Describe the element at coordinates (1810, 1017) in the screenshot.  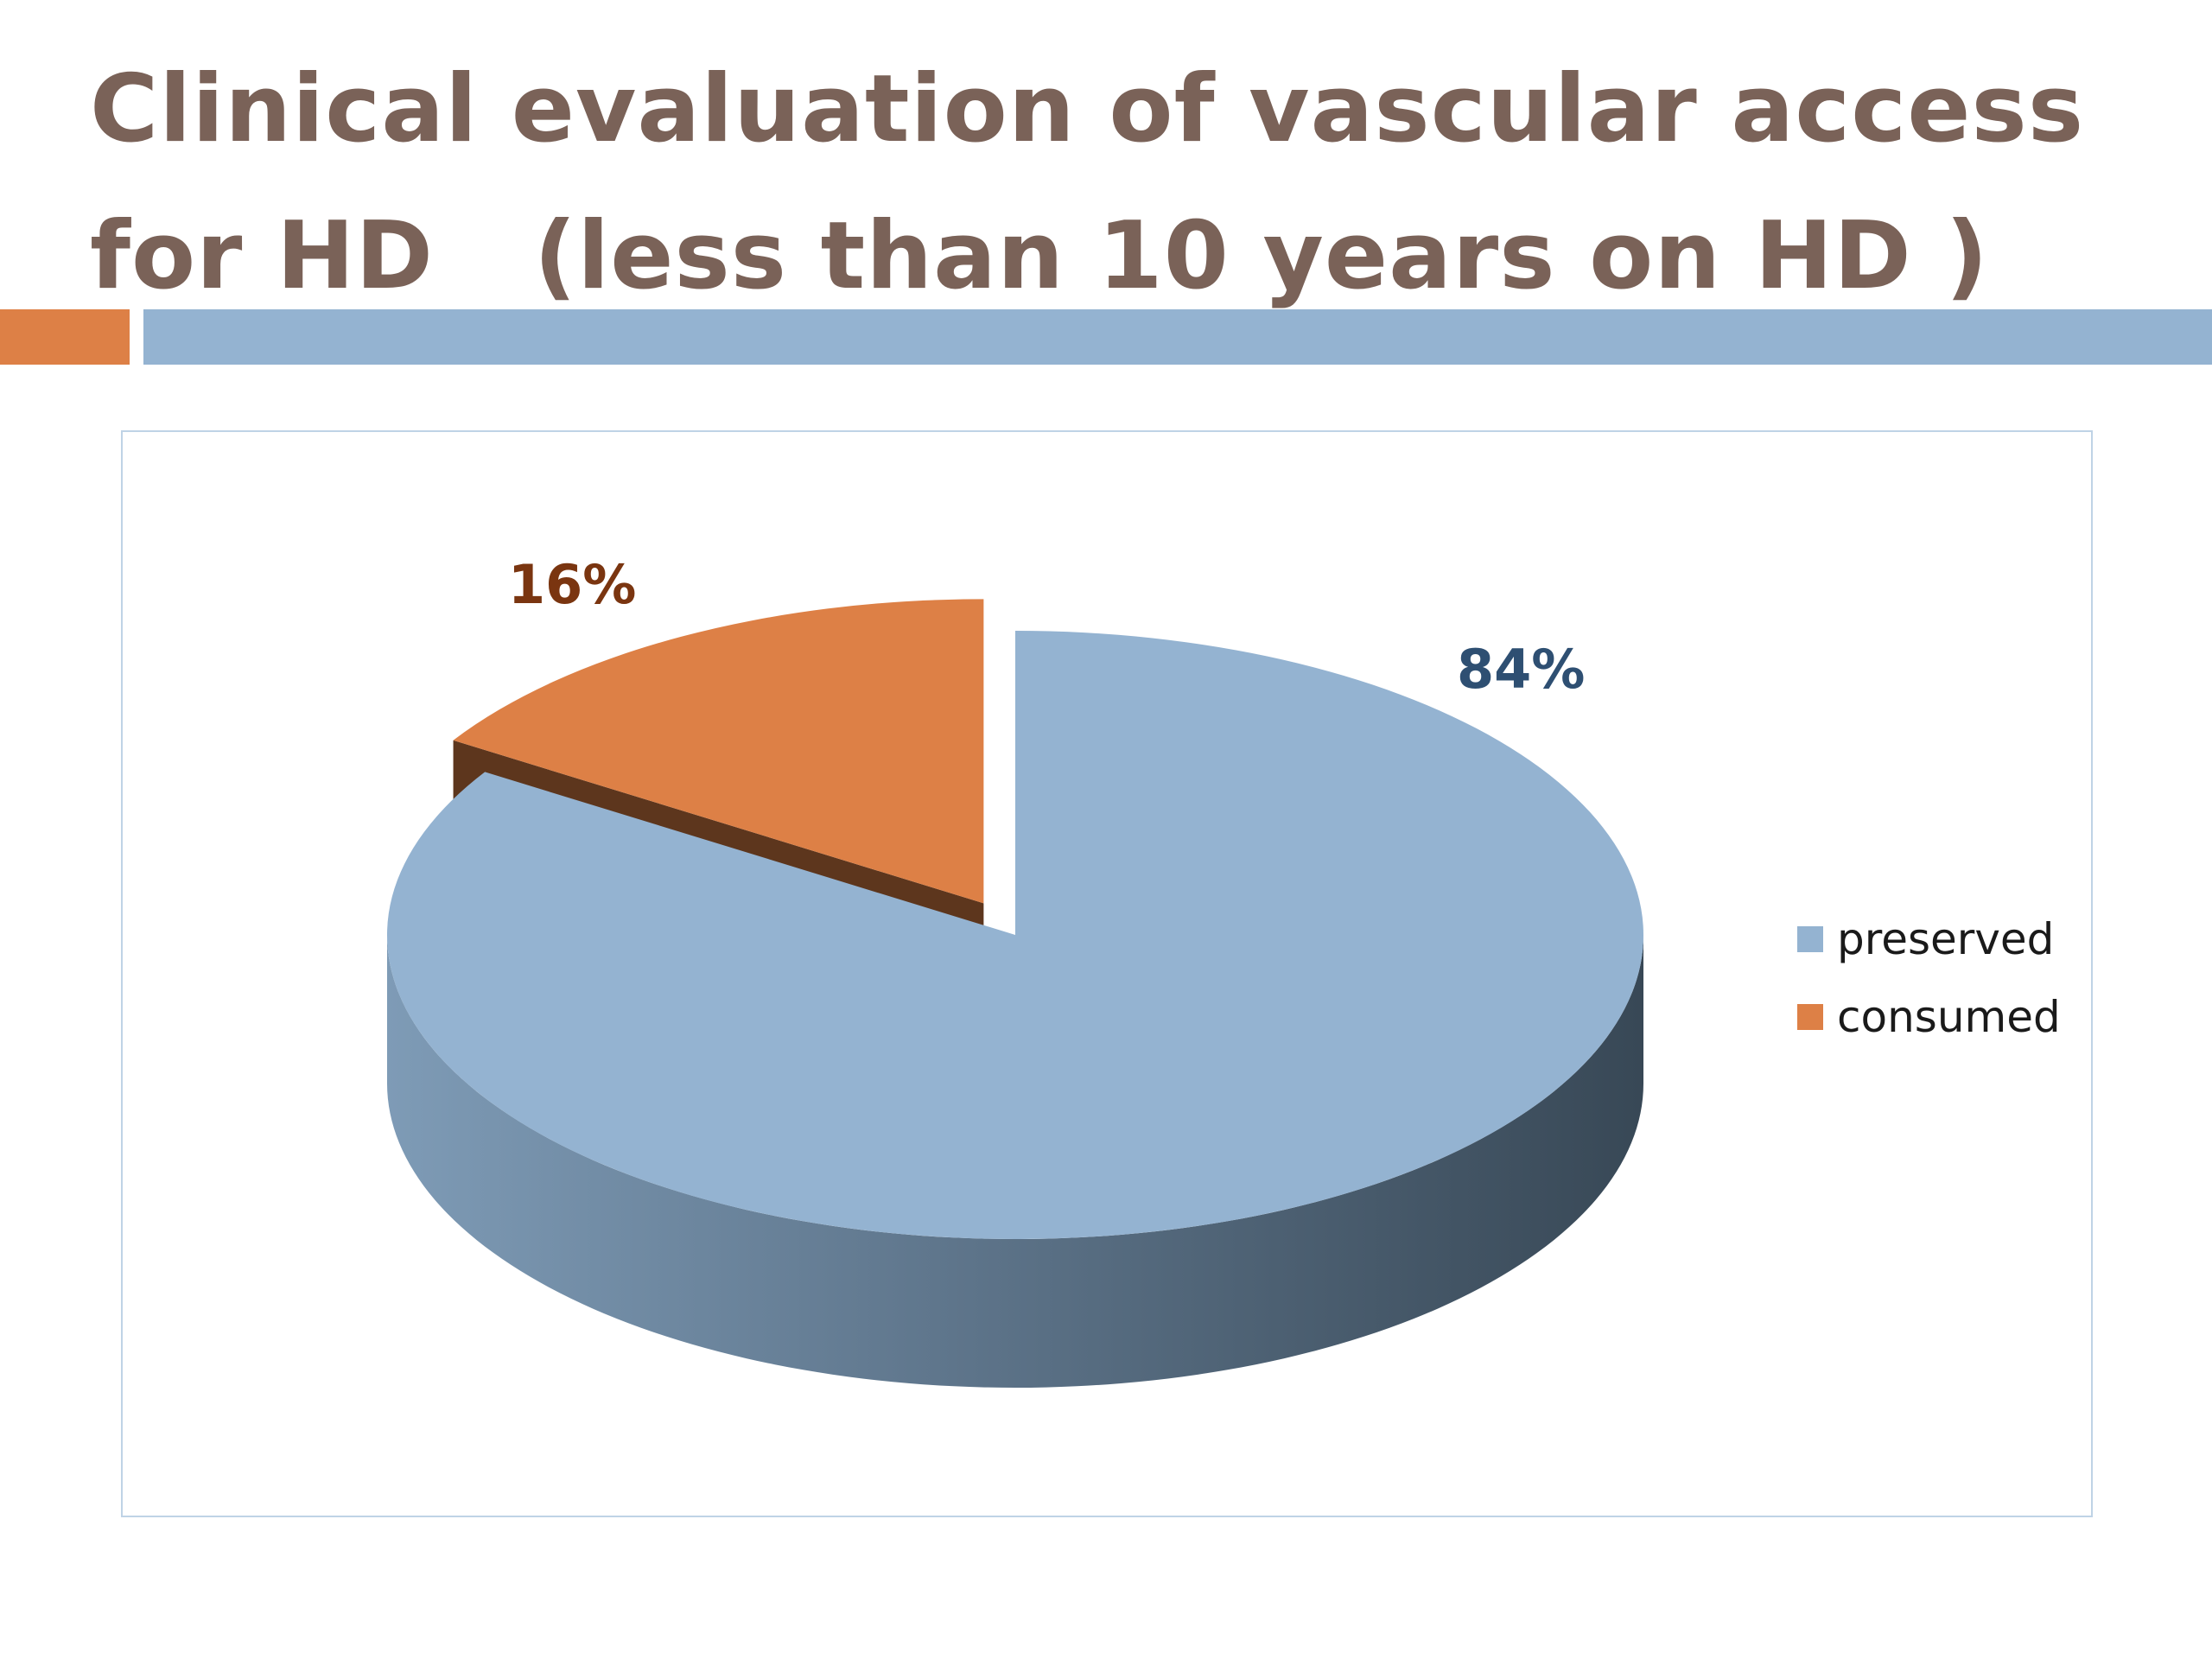
I see `legend-swatch-consumed` at that location.